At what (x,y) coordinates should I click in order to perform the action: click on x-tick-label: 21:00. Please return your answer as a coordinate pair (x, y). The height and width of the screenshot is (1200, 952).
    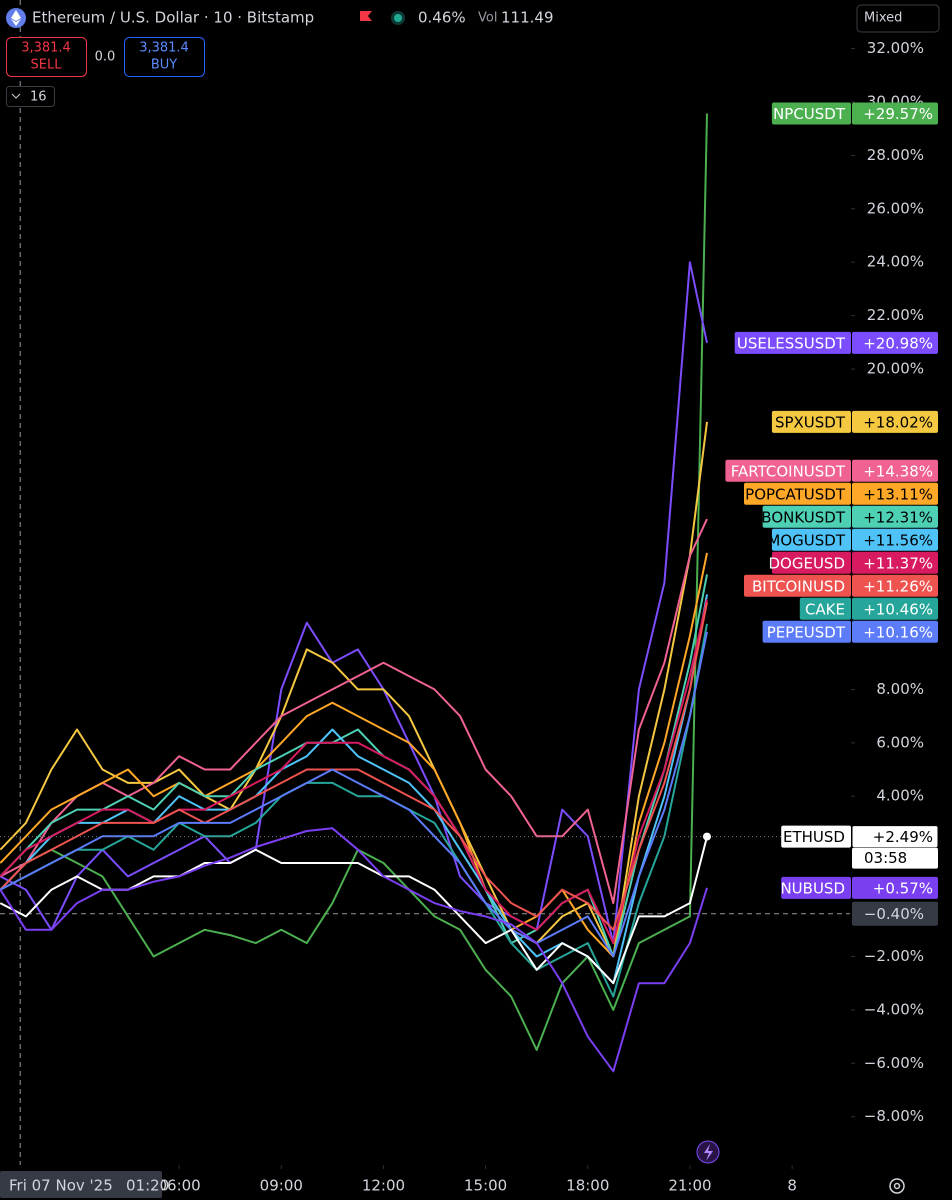
    Looking at the image, I should click on (689, 1186).